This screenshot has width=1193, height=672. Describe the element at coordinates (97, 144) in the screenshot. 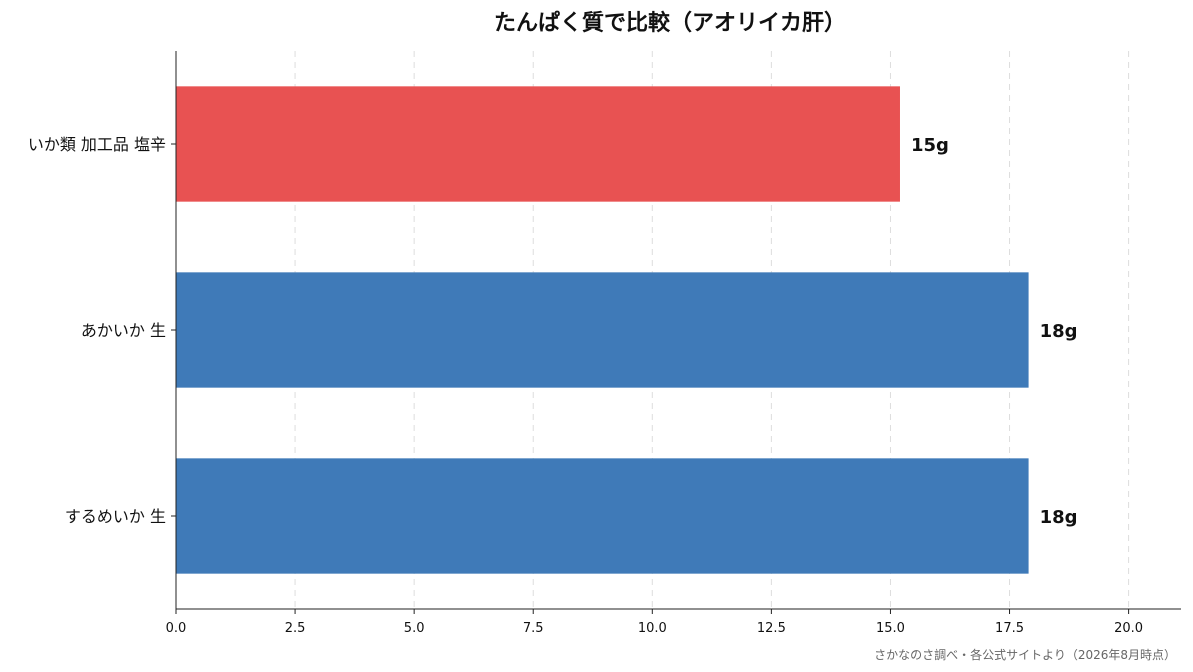

I see `category-label: いか類 加工品 塩辛` at that location.